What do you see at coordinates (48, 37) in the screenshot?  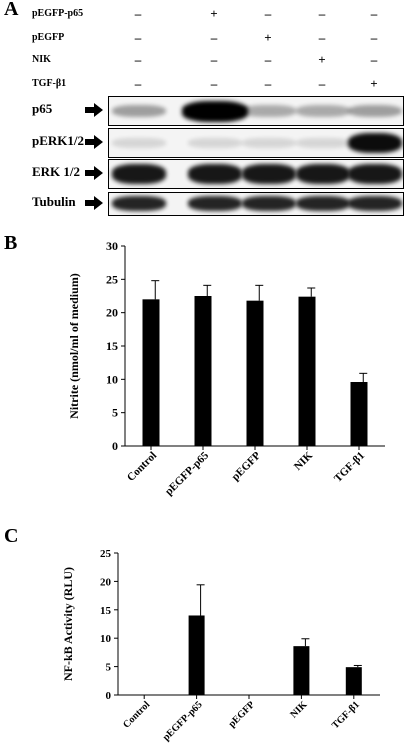 I see `treatment-label: pEGFP` at bounding box center [48, 37].